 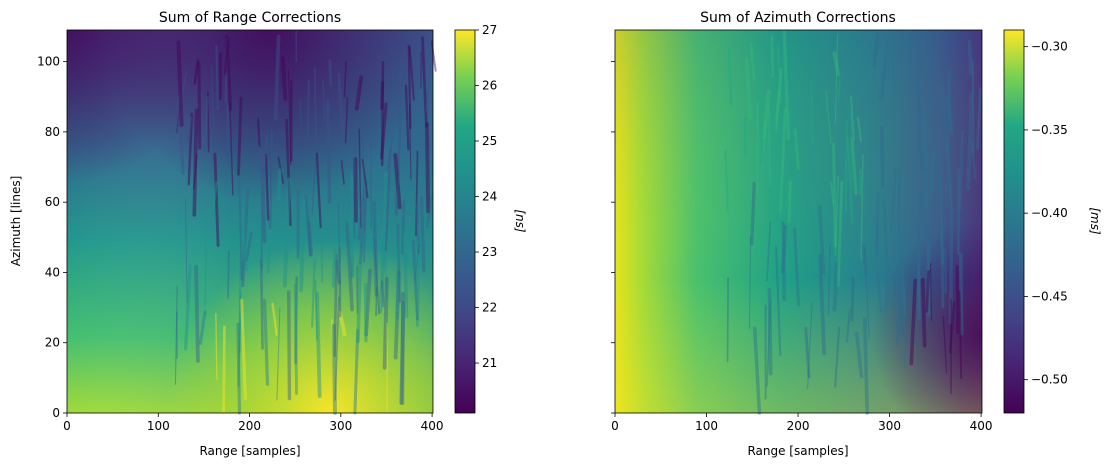 I want to click on colorbar-tick-label: 21, so click(x=489, y=363).